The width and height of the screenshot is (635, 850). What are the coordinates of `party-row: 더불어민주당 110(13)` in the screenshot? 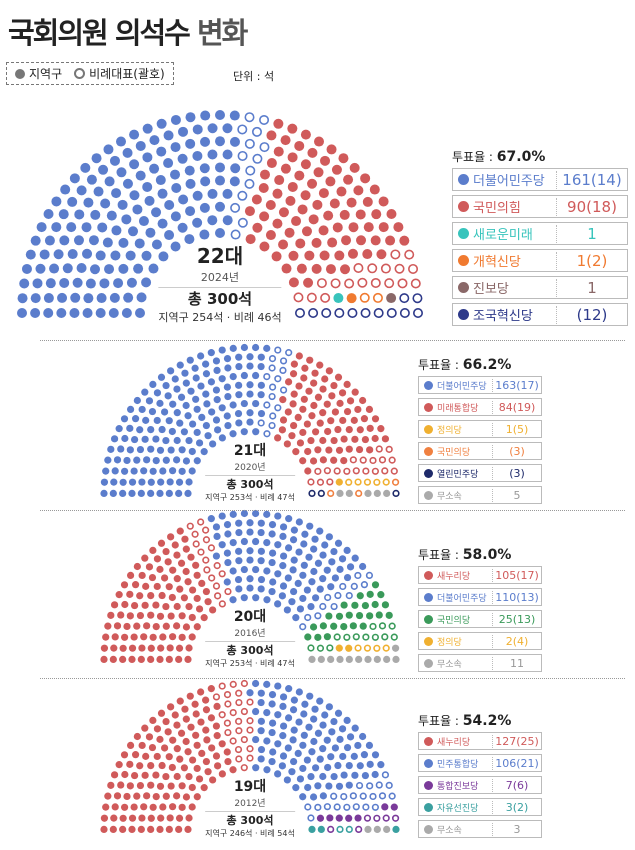 It's located at (480, 597).